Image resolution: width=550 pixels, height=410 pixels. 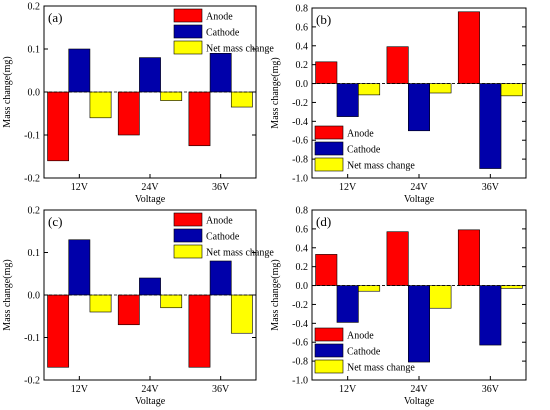 What do you see at coordinates (55, 221) in the screenshot?
I see `panel-label: (c)` at bounding box center [55, 221].